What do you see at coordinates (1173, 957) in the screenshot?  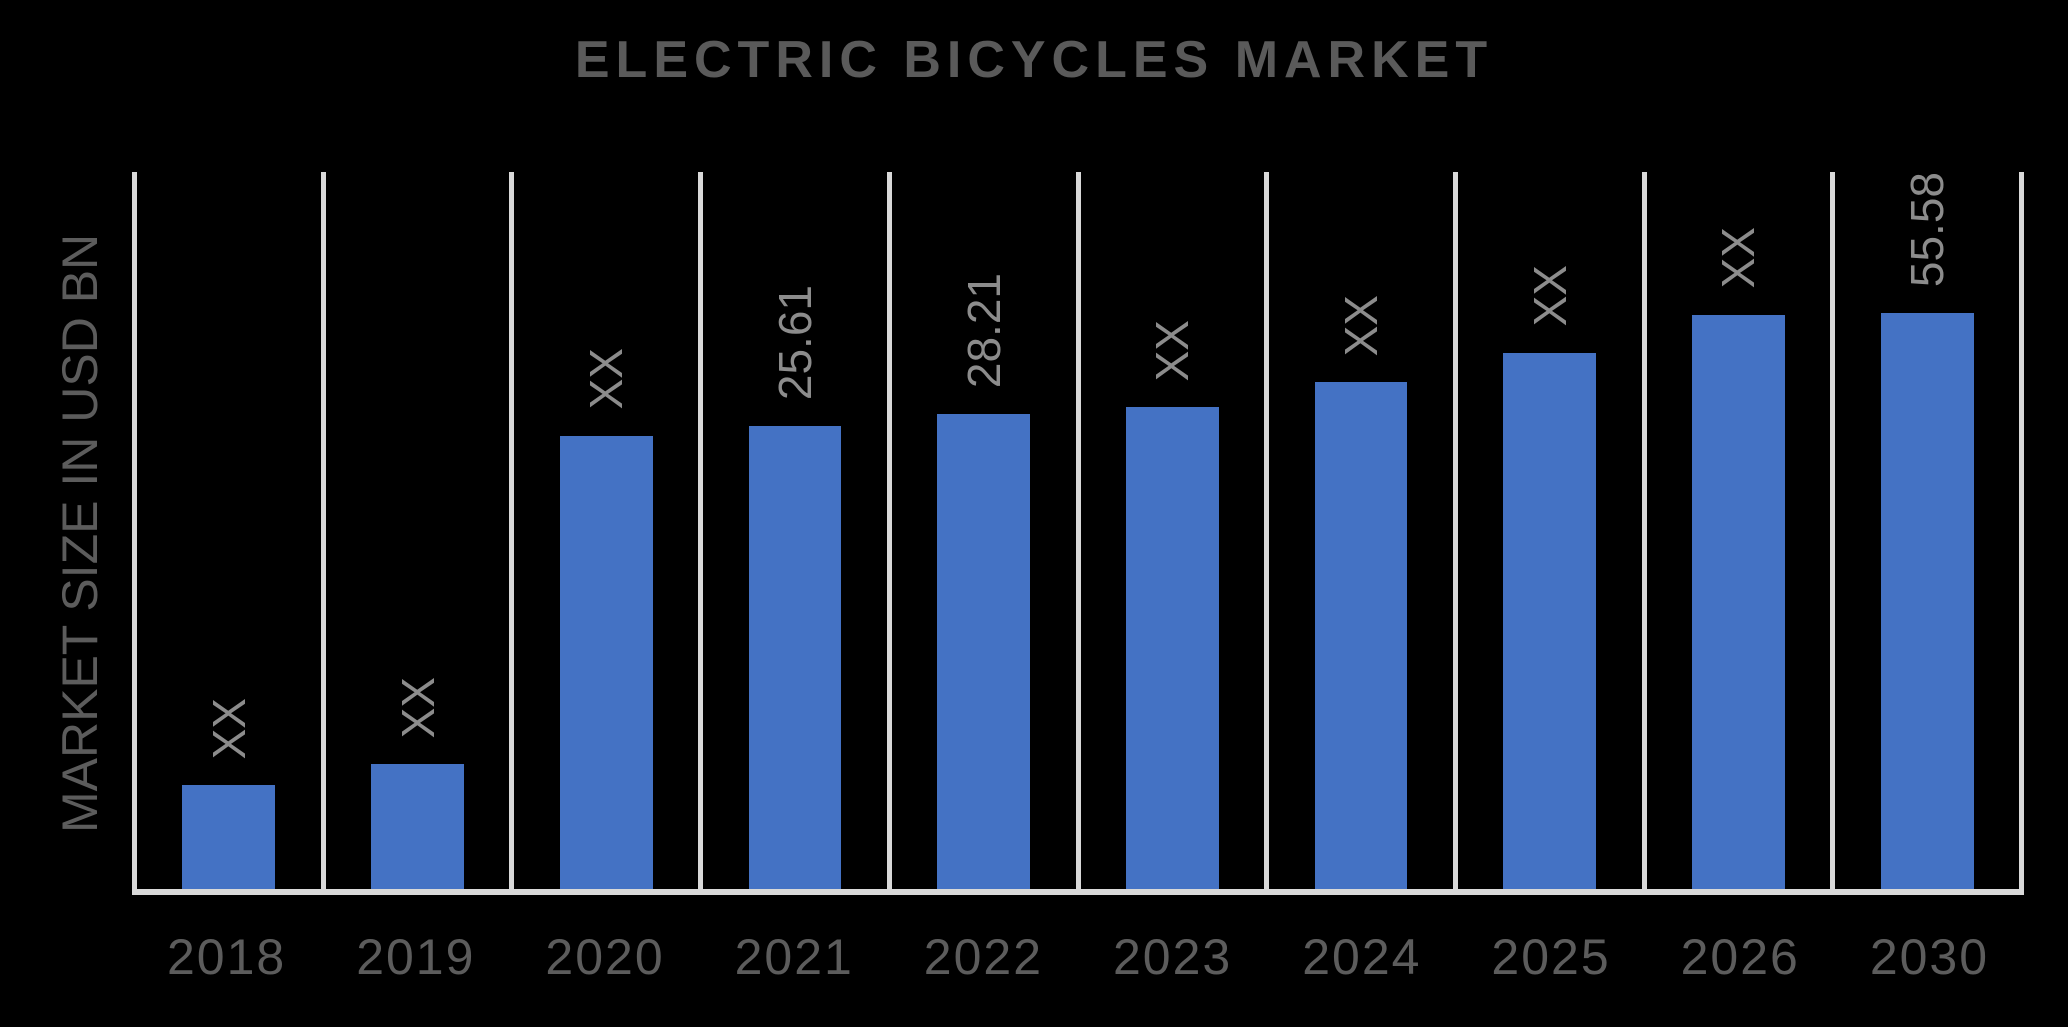 I see `x-axis-tick-label: 2023` at bounding box center [1173, 957].